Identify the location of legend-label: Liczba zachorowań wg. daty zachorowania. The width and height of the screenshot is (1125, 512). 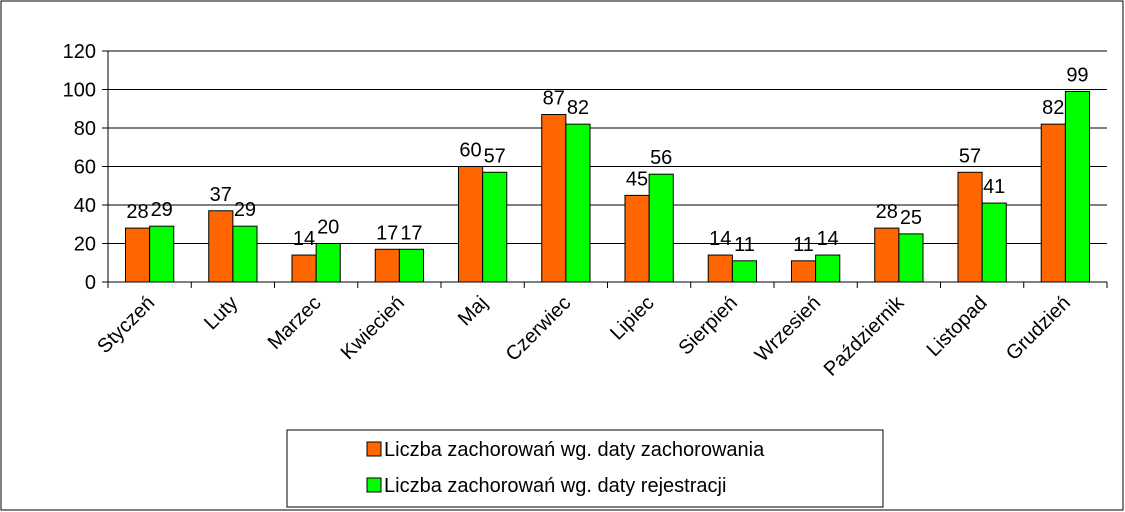
(574, 450).